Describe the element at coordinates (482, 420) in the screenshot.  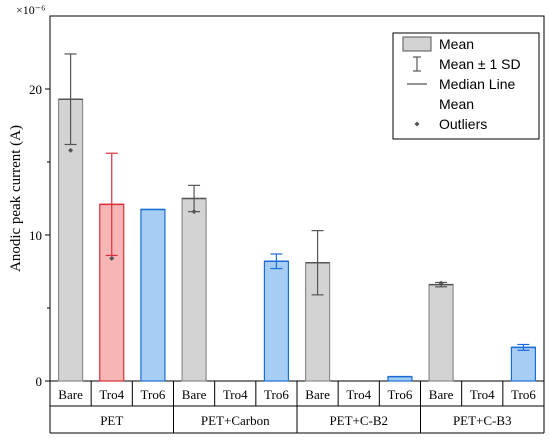
I see `group-label: PET+C-B3` at that location.